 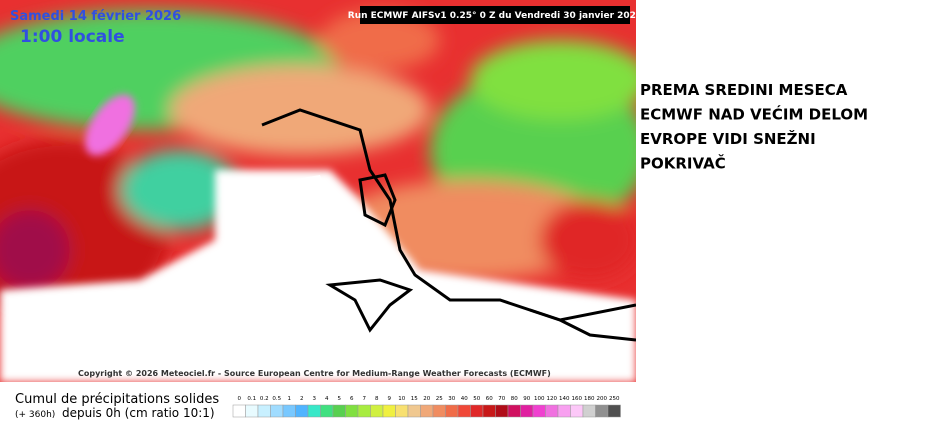 What do you see at coordinates (377, 399) in the screenshot?
I see `scale-label: 8` at bounding box center [377, 399].